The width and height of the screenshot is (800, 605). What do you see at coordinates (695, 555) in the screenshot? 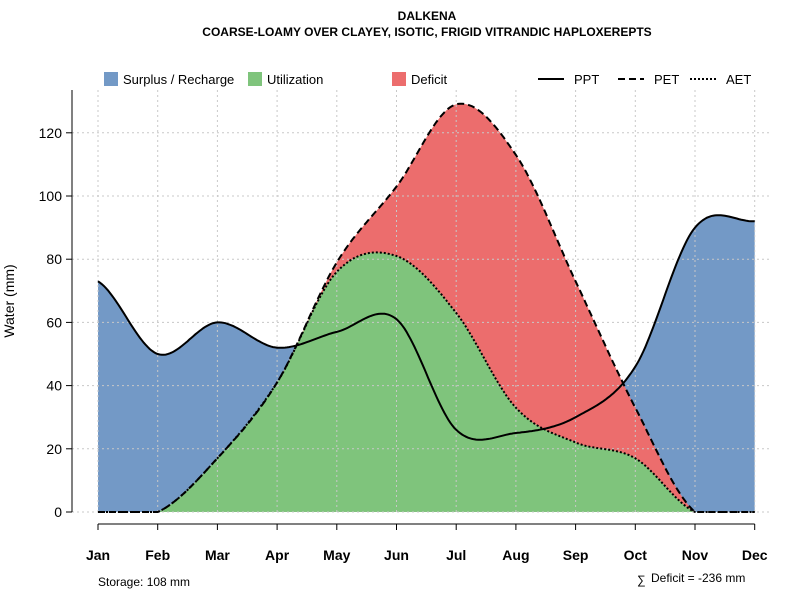
I see `x-tick-label: Nov` at bounding box center [695, 555].